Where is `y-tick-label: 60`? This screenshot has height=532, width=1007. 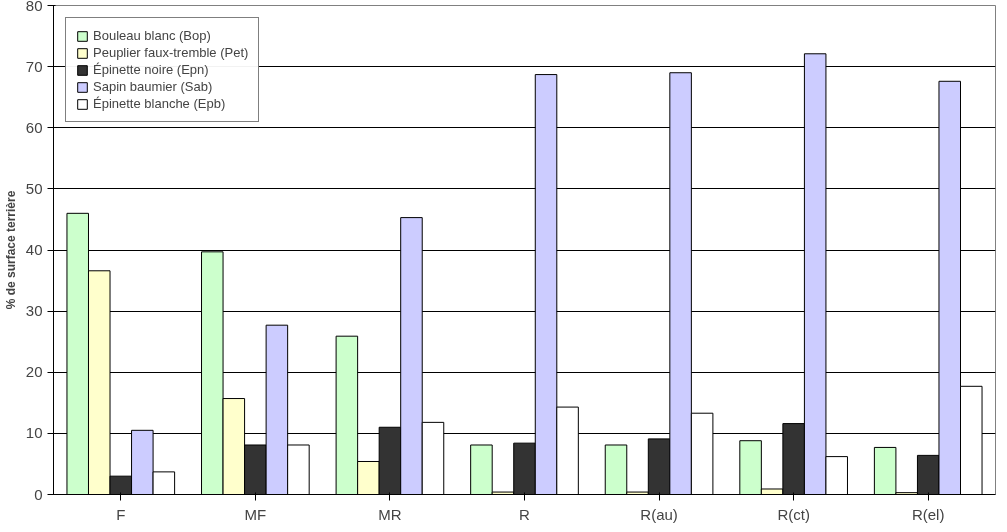
y-tick-label: 60 is located at coordinates (34, 127).